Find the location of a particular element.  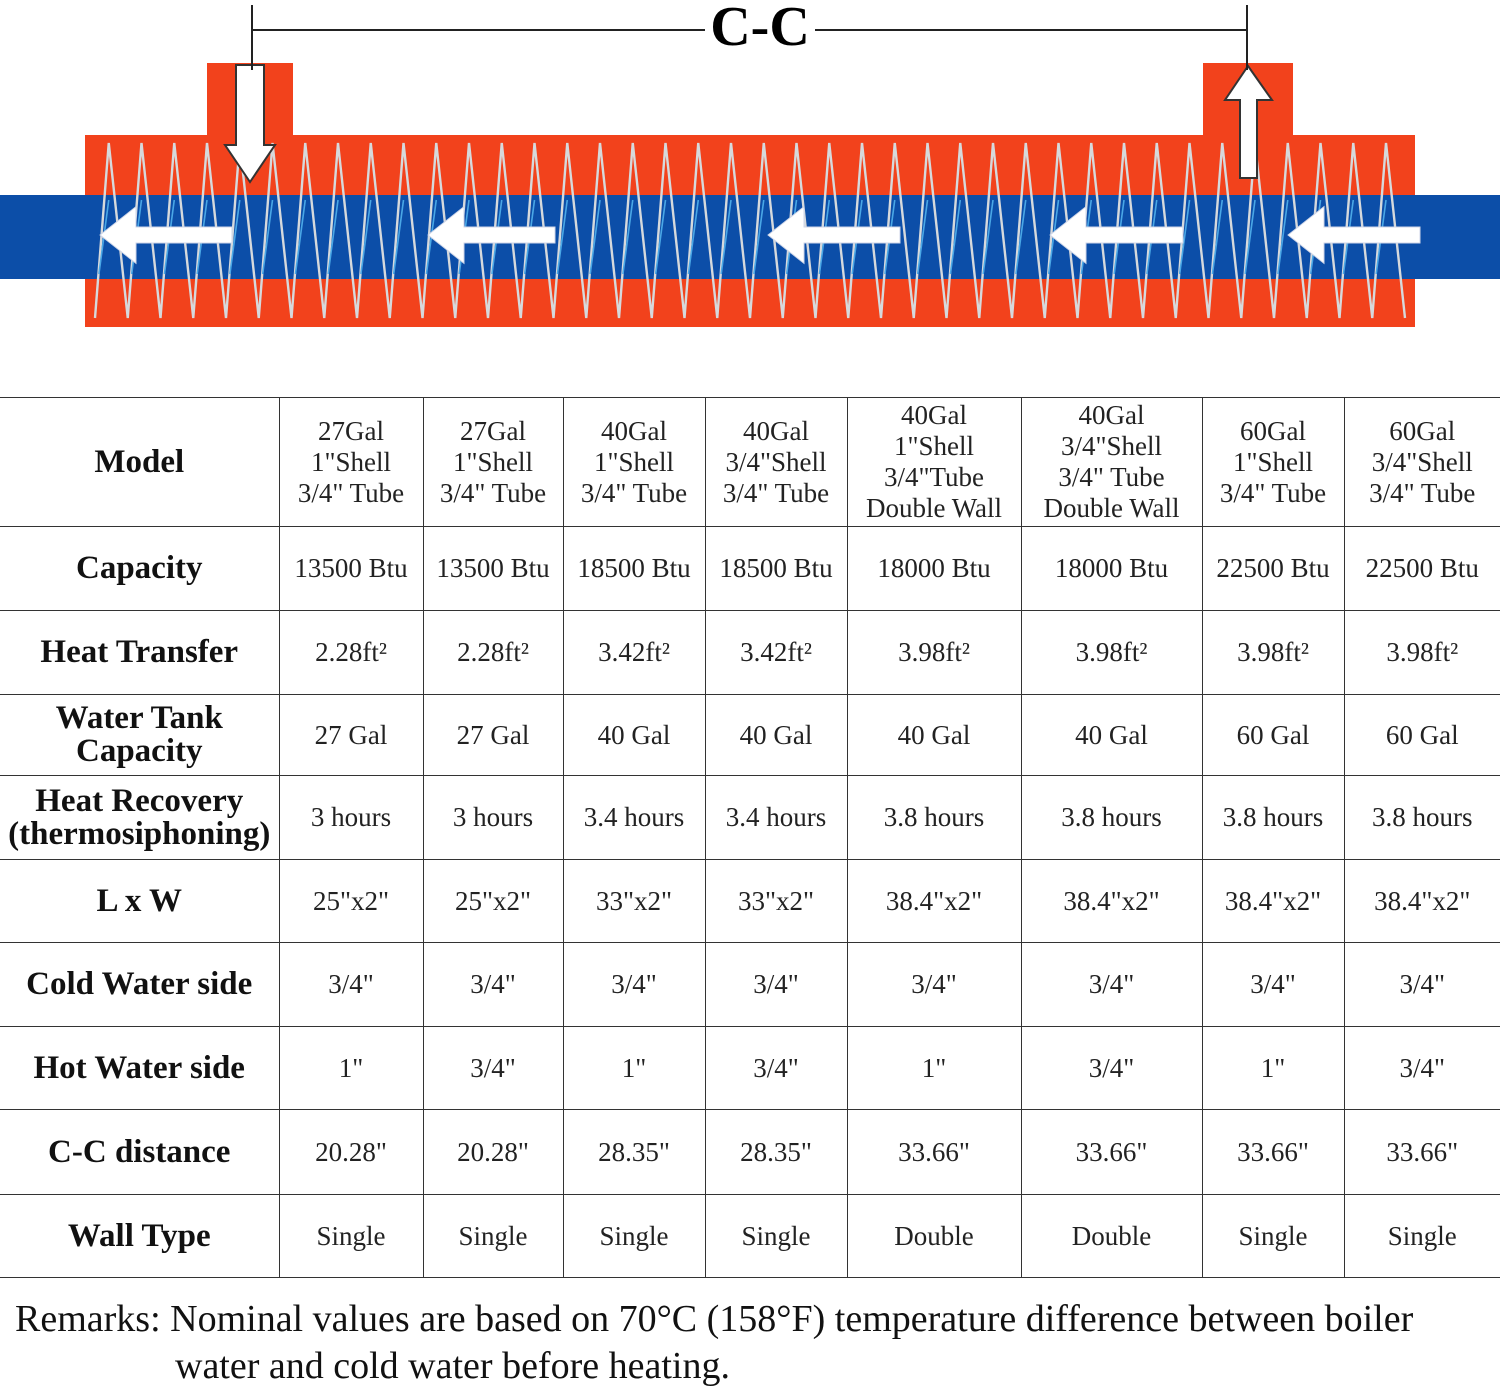

table-cell: Double is located at coordinates (934, 1236).